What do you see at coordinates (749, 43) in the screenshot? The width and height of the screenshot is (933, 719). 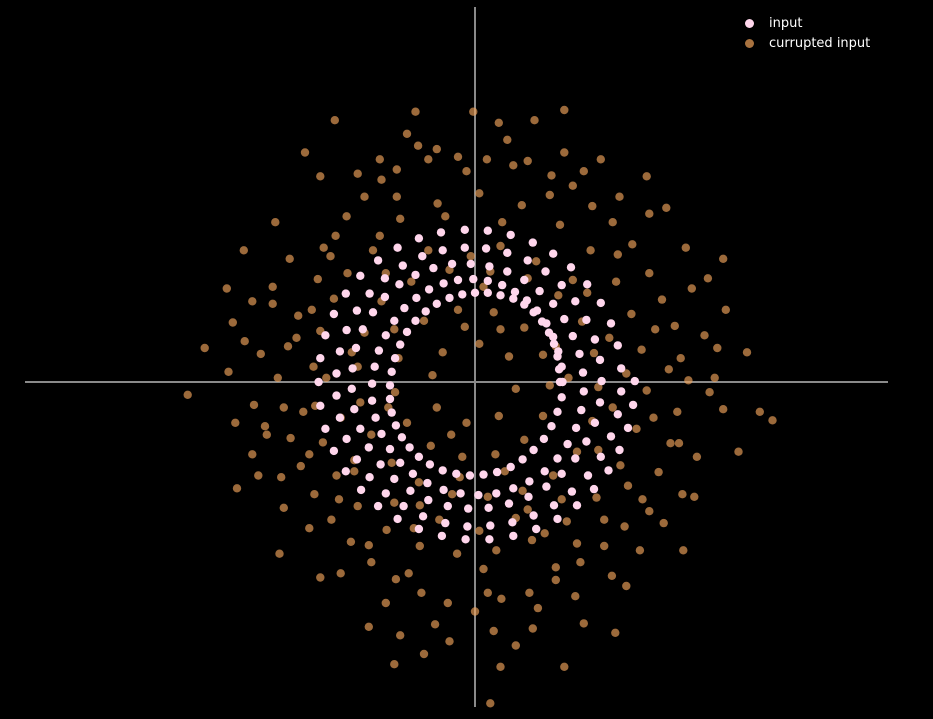 I see `legend-marker-currupted-input` at bounding box center [749, 43].